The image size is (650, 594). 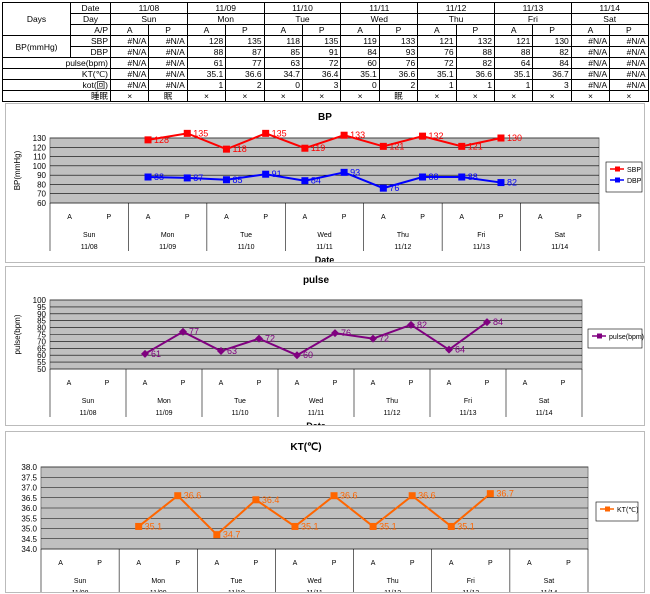 What do you see at coordinates (552, 85) in the screenshot?
I see `kot-cell: 3` at bounding box center [552, 85].